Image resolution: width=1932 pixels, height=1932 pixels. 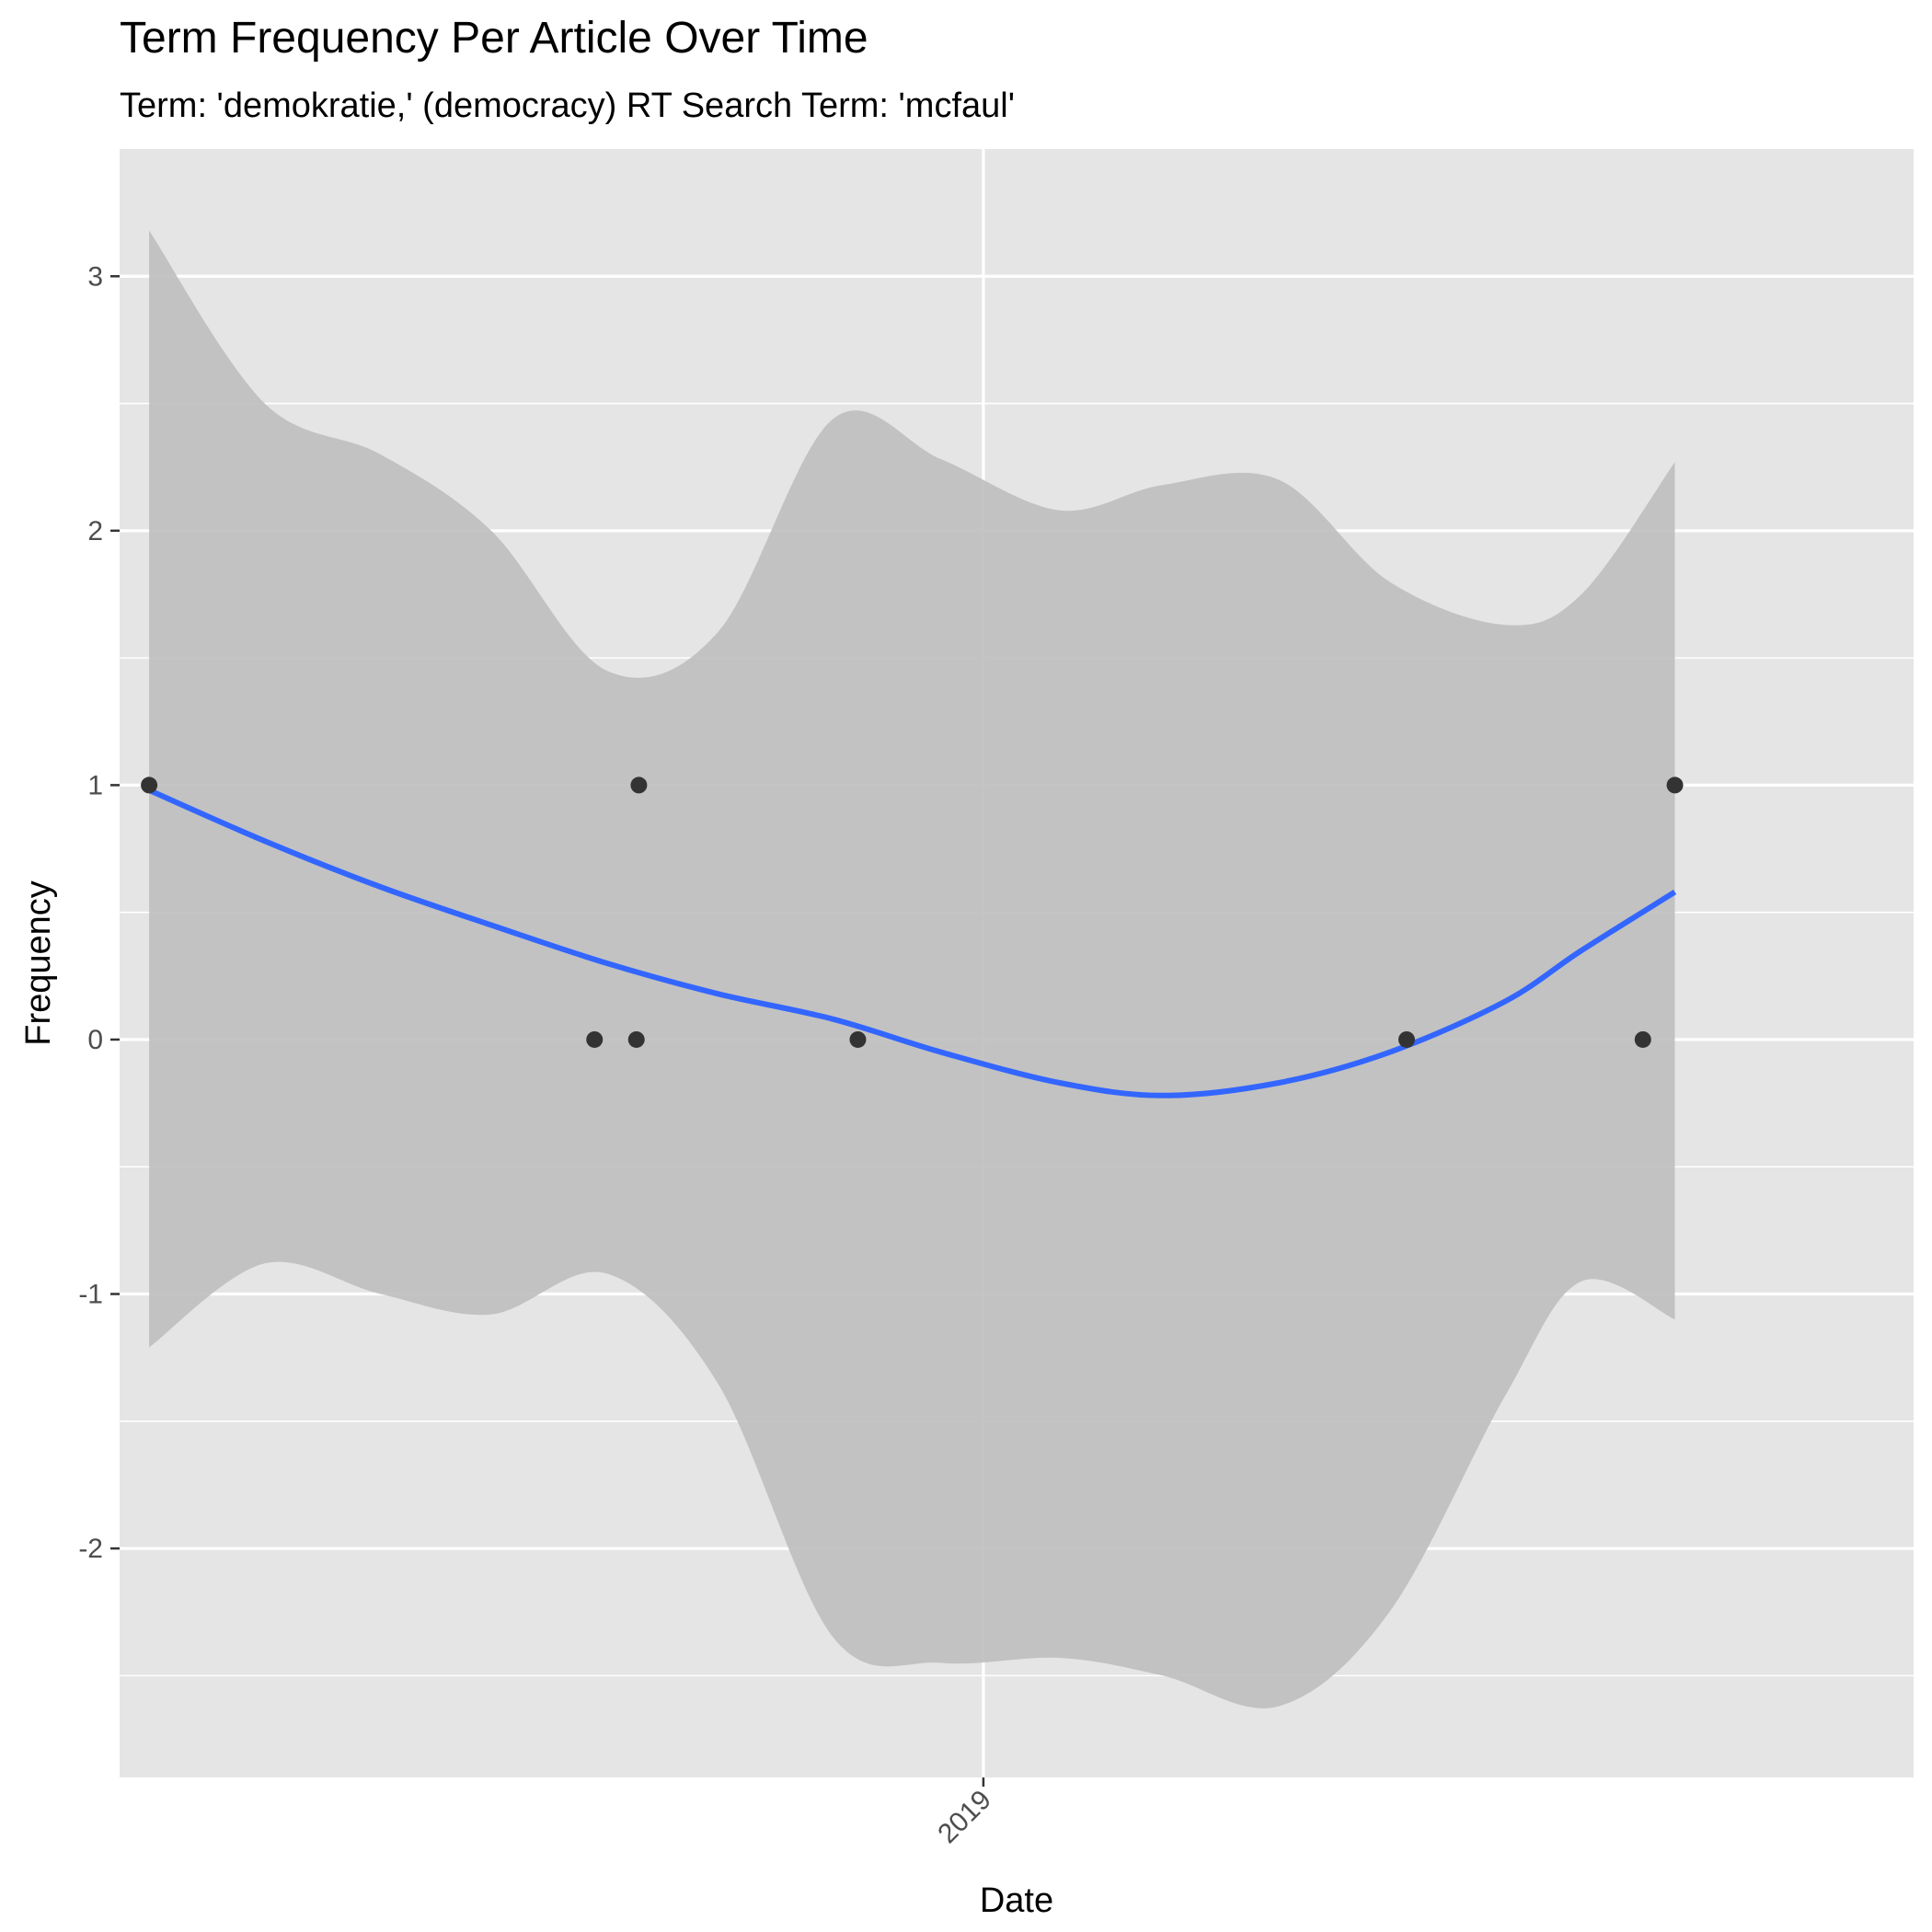 I want to click on y-tick-label: 3, so click(x=95, y=276).